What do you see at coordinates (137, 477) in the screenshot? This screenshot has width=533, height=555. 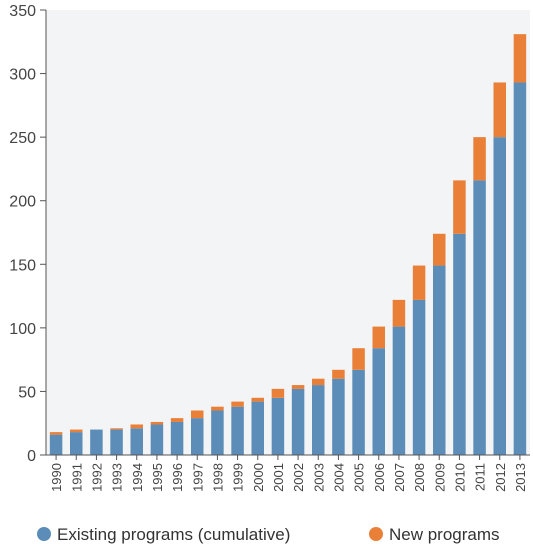 I see `x-tick-label: 1994` at bounding box center [137, 477].